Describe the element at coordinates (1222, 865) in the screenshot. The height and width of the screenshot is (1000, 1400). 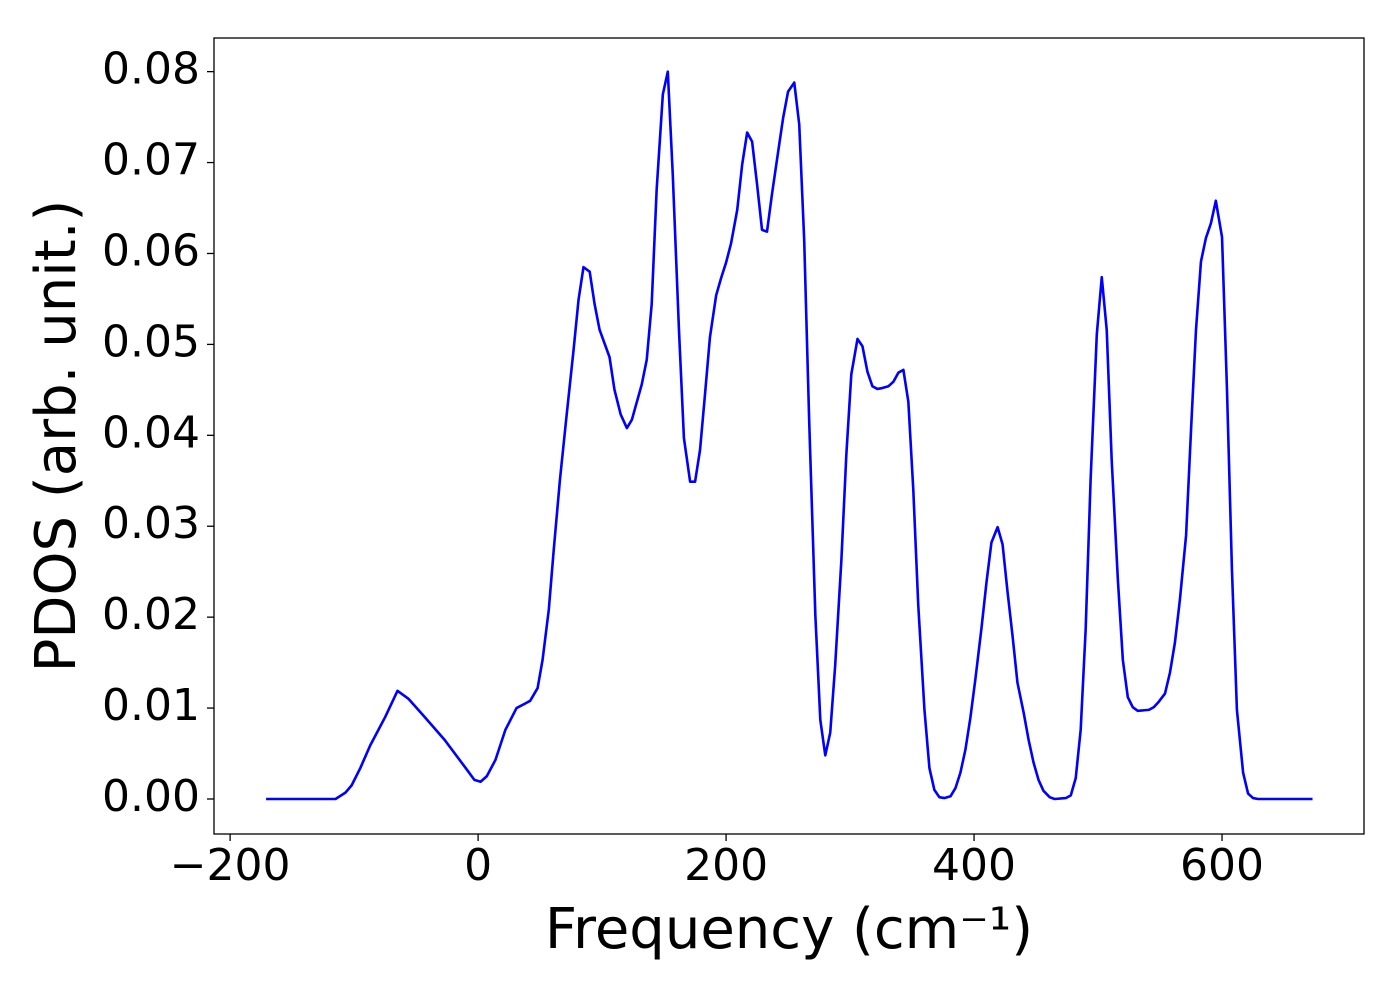
I see `x-tick-label: 600` at that location.